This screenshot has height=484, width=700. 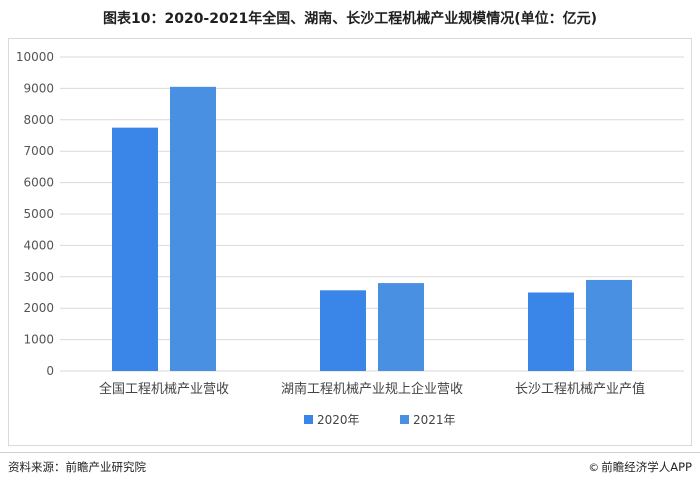 What do you see at coordinates (372, 389) in the screenshot?
I see `x-tick-label: 湖南工程机械产业规上企业营收` at bounding box center [372, 389].